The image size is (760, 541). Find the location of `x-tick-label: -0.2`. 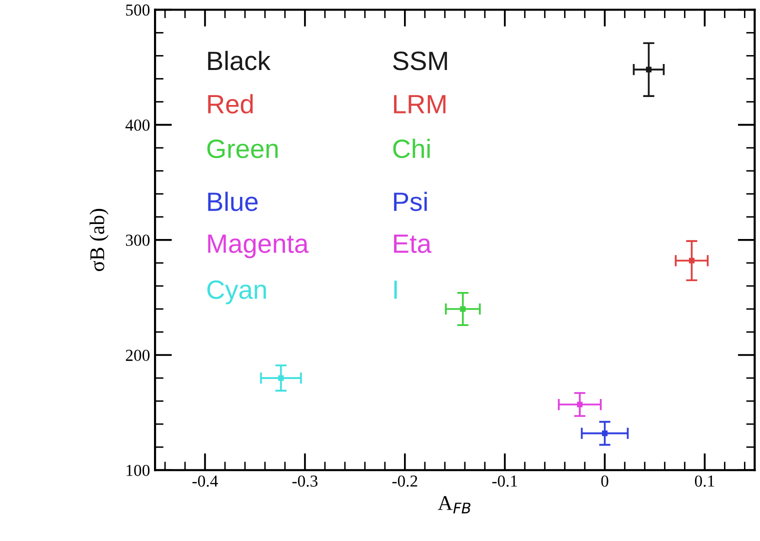

x-tick-label: -0.2 is located at coordinates (405, 481).